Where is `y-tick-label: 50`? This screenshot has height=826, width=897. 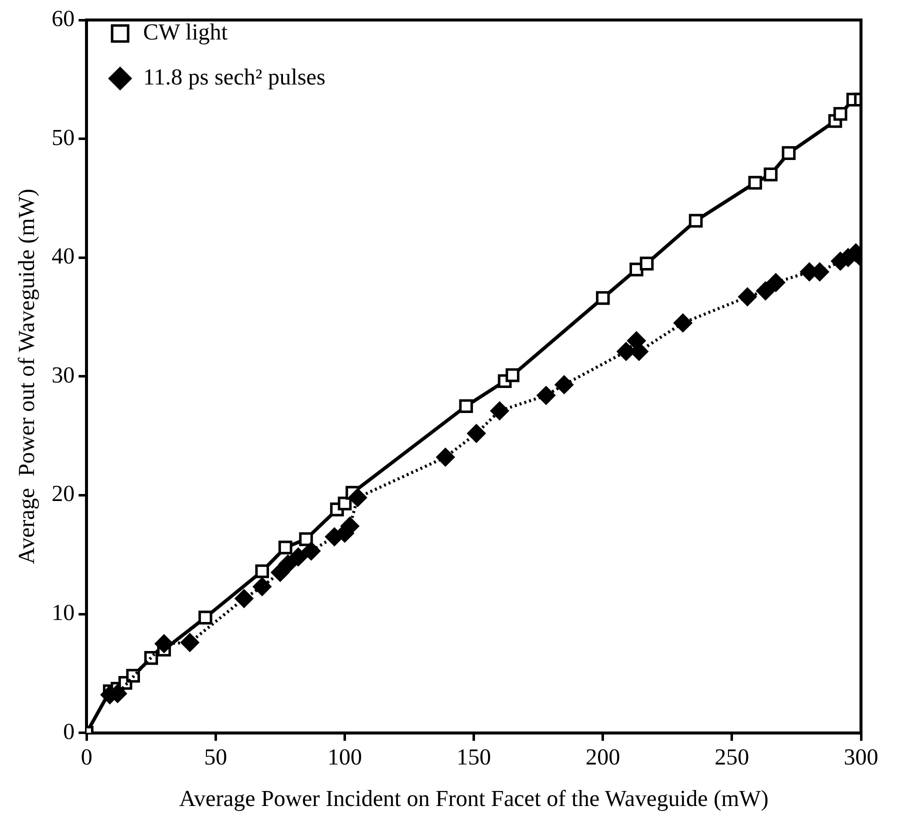
y-tick-label: 50 is located at coordinates (63, 137).